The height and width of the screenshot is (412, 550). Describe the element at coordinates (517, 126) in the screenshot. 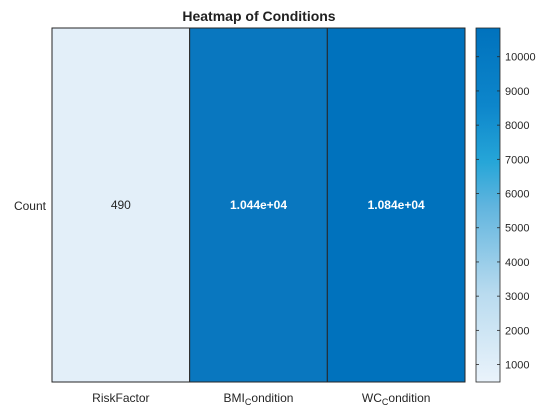

I see `colorbar-tick-label: 8000` at that location.